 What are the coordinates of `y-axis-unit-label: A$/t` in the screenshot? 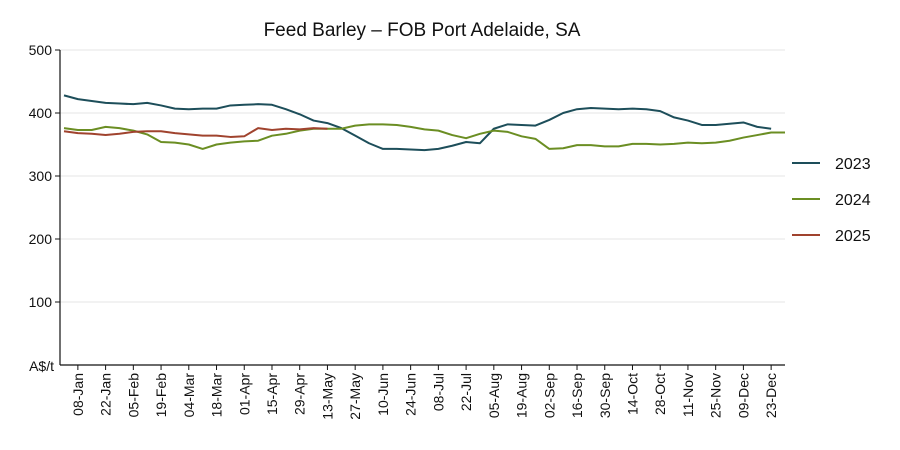 It's located at (41, 366).